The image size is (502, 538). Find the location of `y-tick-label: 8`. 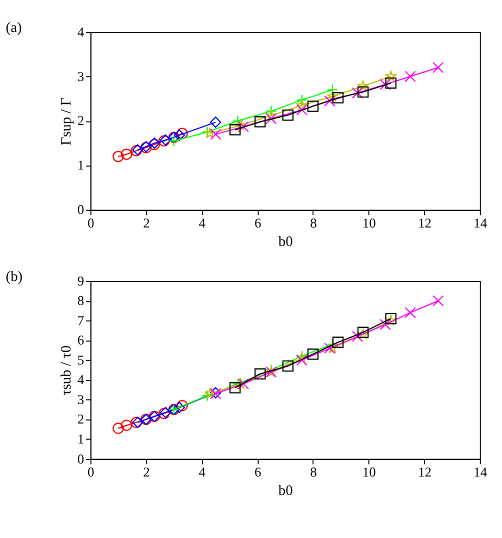

y-tick-label: 8 is located at coordinates (80, 300).